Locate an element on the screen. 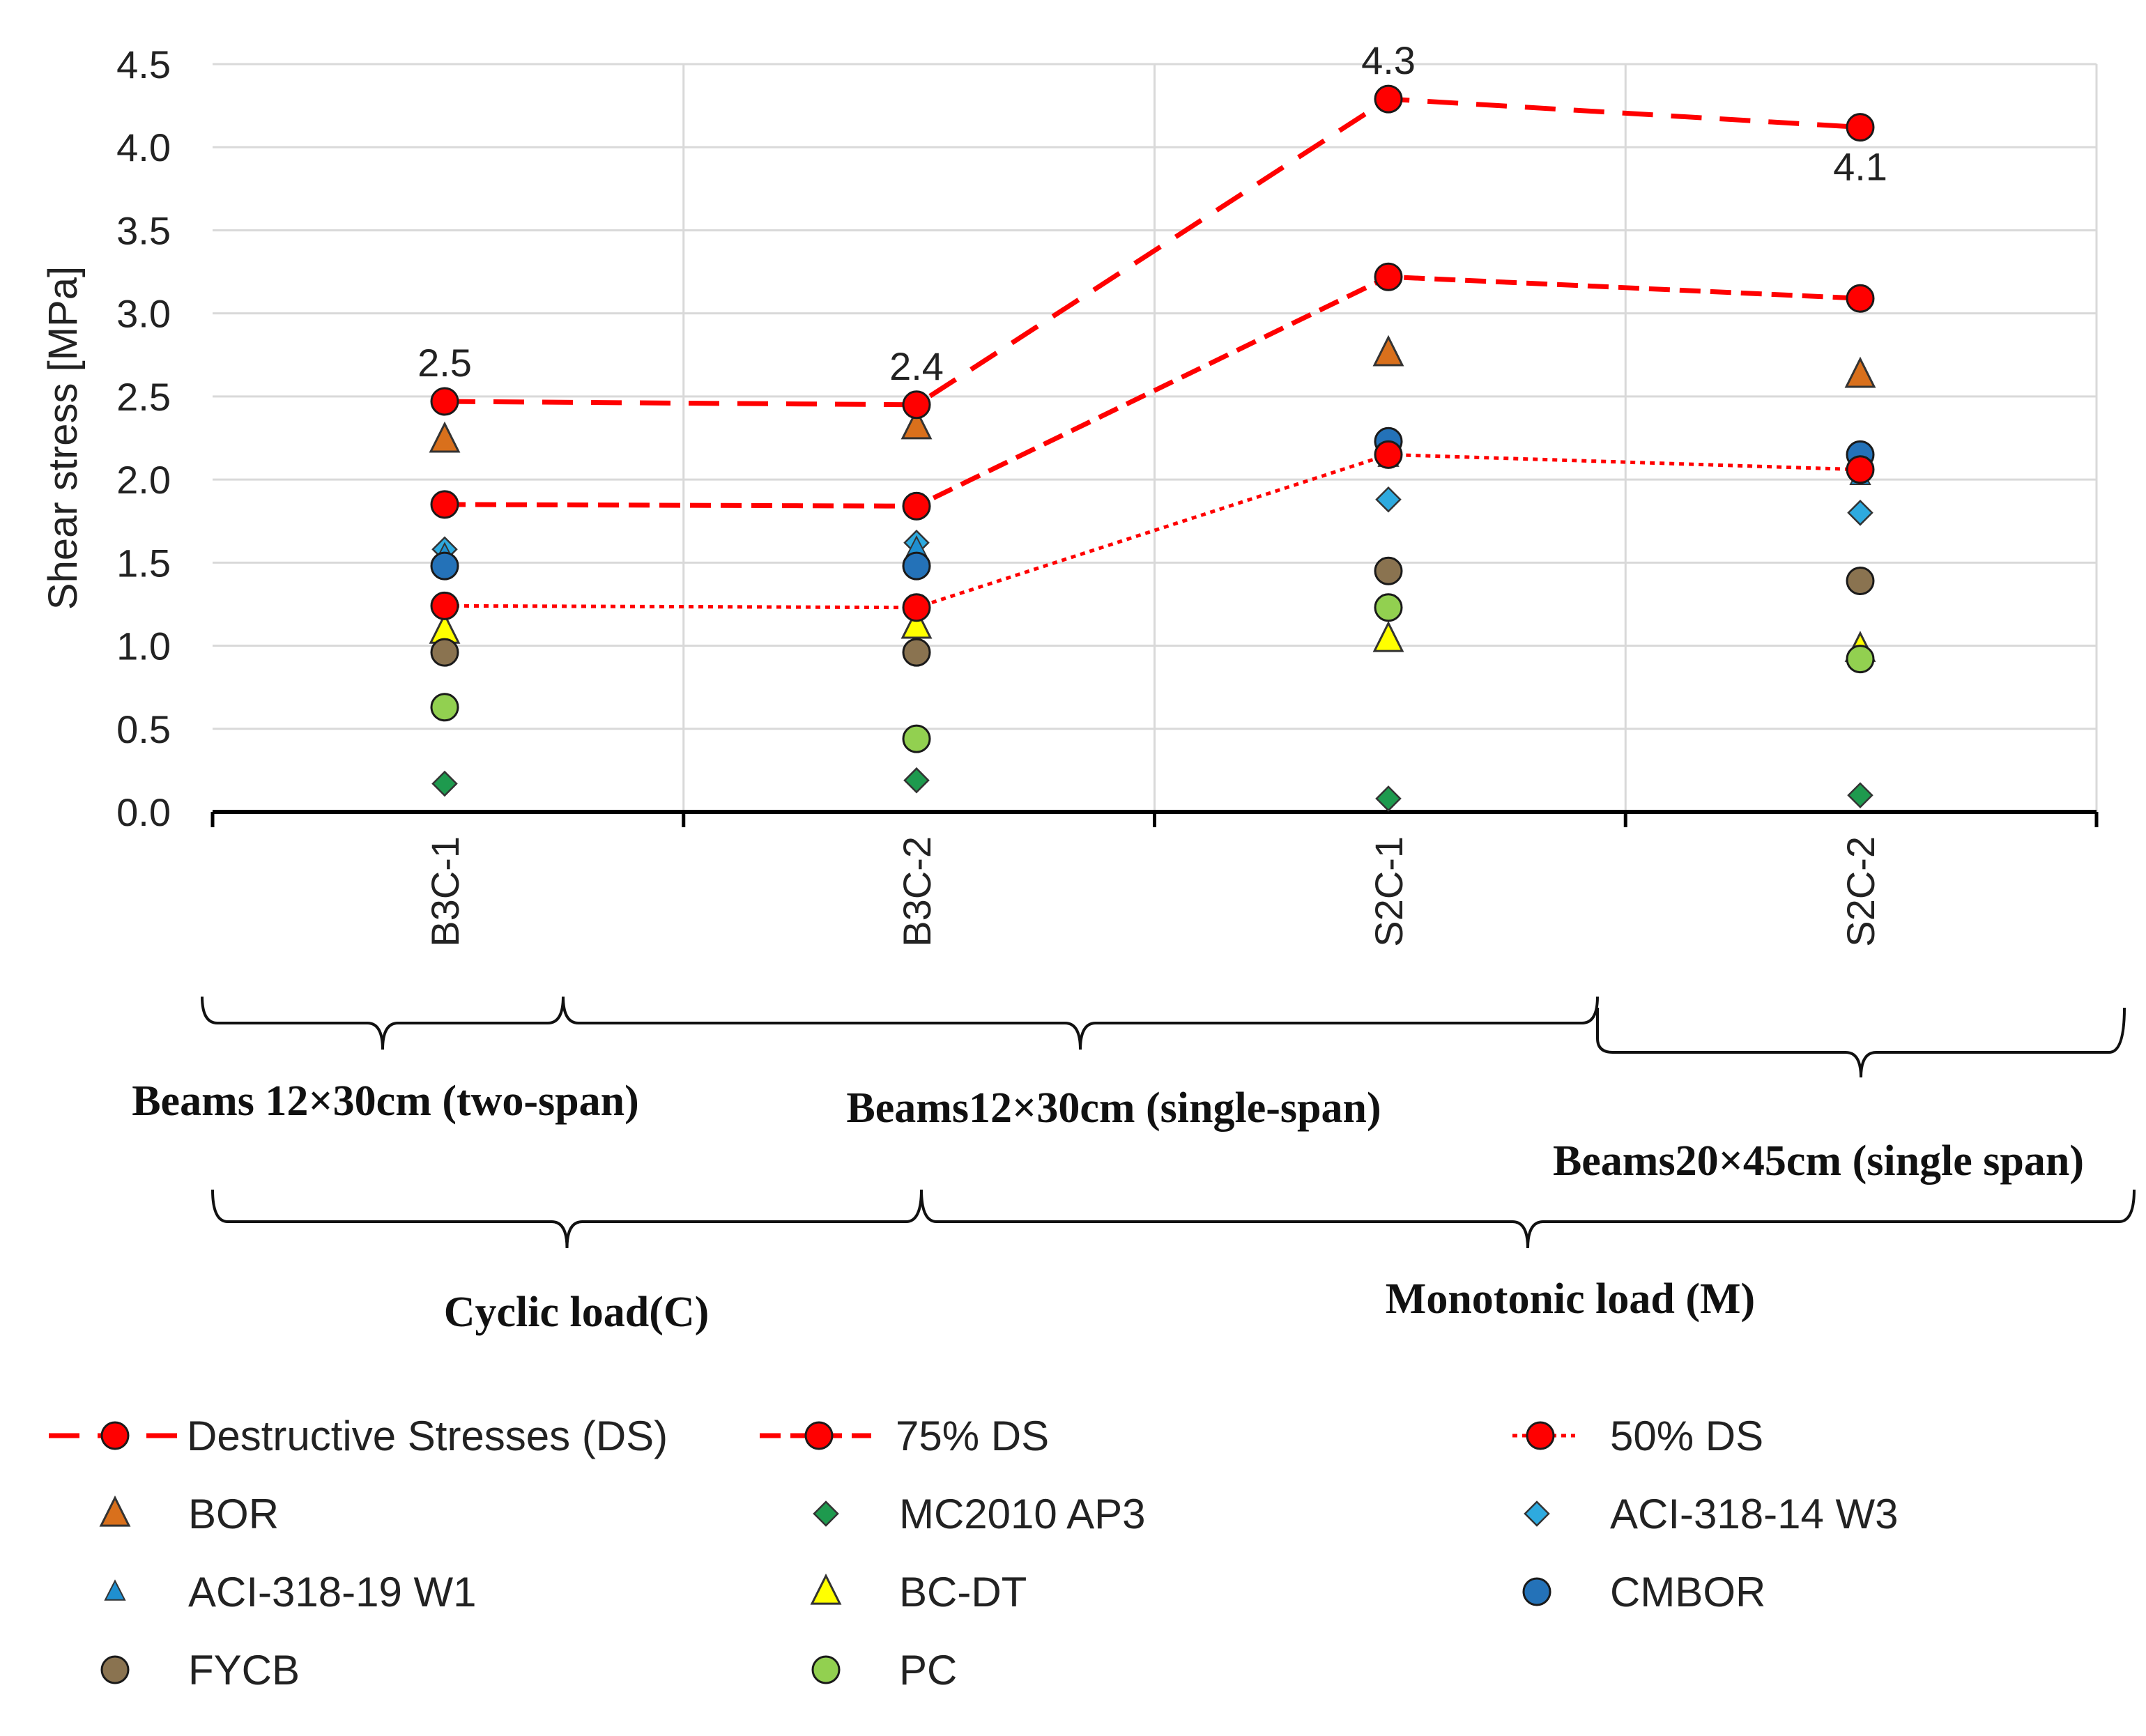  group-label-beams-12-30cm-two-span: Beams 12×30cm (two-span) is located at coordinates (385, 1101).